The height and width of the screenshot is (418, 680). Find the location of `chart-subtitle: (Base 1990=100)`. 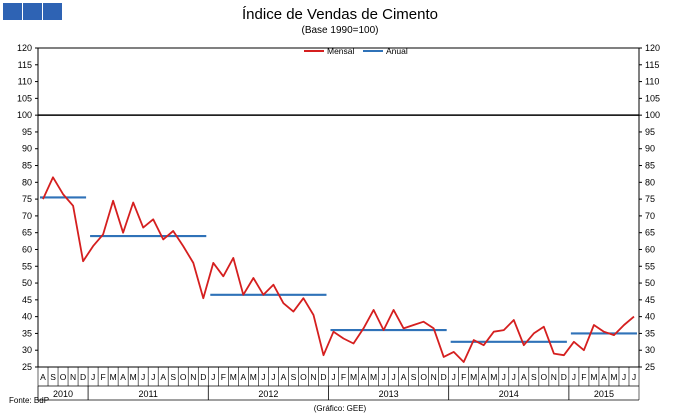

chart-subtitle: (Base 1990=100) is located at coordinates (340, 30).